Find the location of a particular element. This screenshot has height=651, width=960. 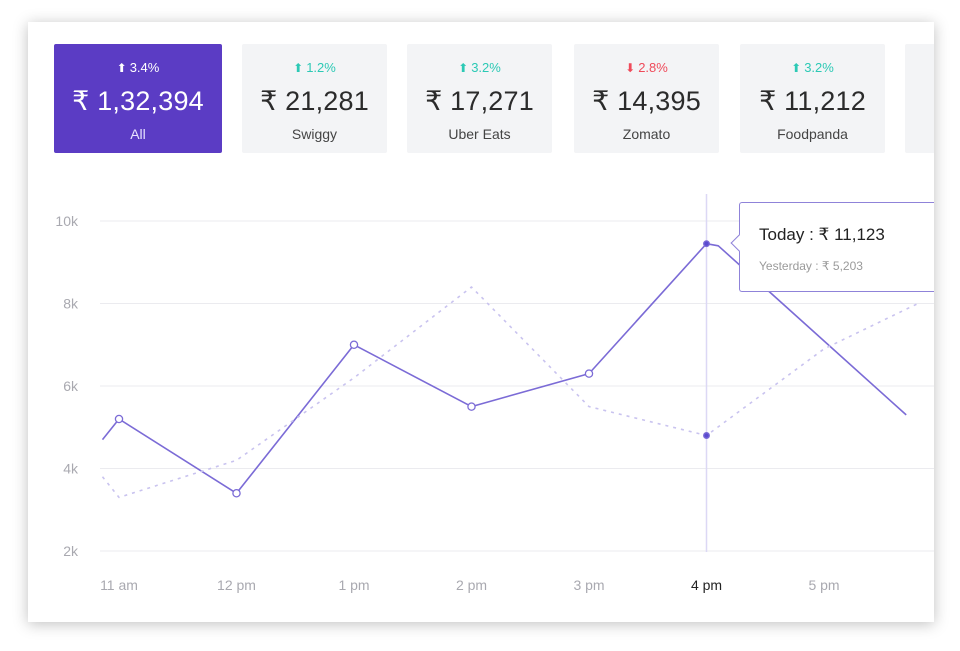

tile-foodpanda: ⬆ 3.2% ₹ 11,212 Foodpanda is located at coordinates (812, 98).